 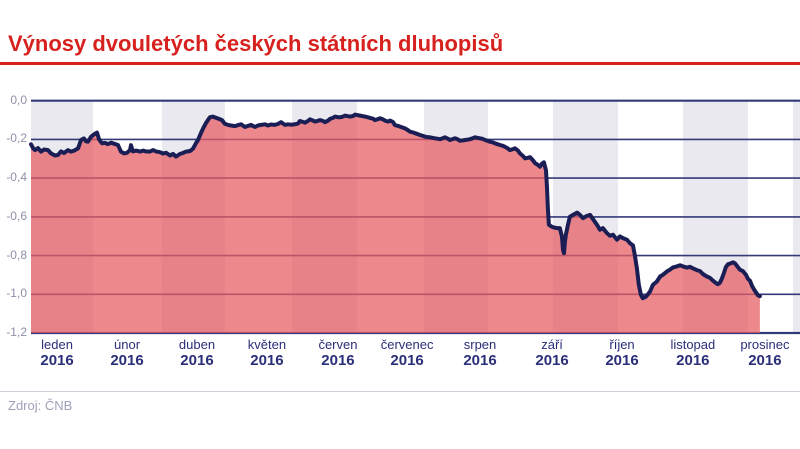 What do you see at coordinates (40, 405) in the screenshot?
I see `source-note: Zdroj: ČNB` at bounding box center [40, 405].